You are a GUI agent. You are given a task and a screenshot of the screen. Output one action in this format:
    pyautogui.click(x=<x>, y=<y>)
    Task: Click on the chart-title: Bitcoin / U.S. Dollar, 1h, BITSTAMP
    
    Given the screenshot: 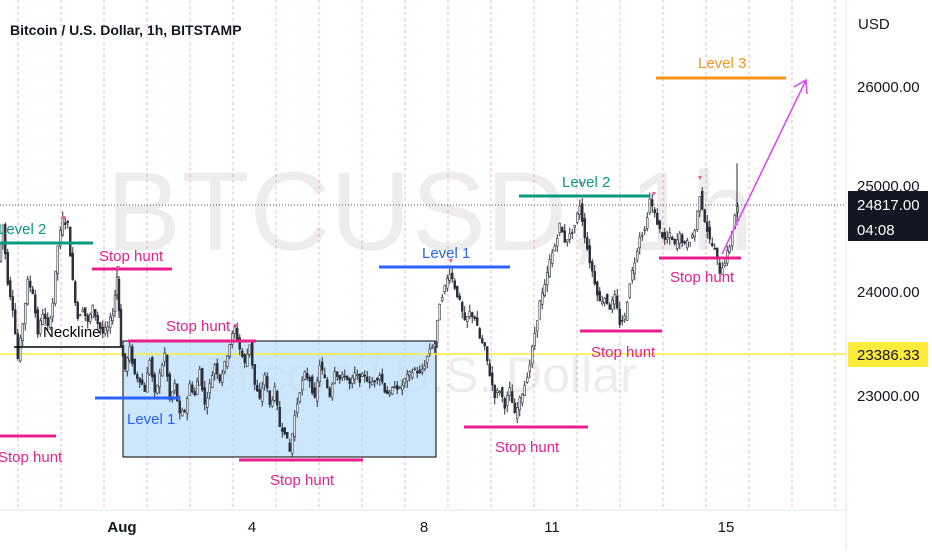 What is the action you would take?
    pyautogui.click(x=126, y=30)
    